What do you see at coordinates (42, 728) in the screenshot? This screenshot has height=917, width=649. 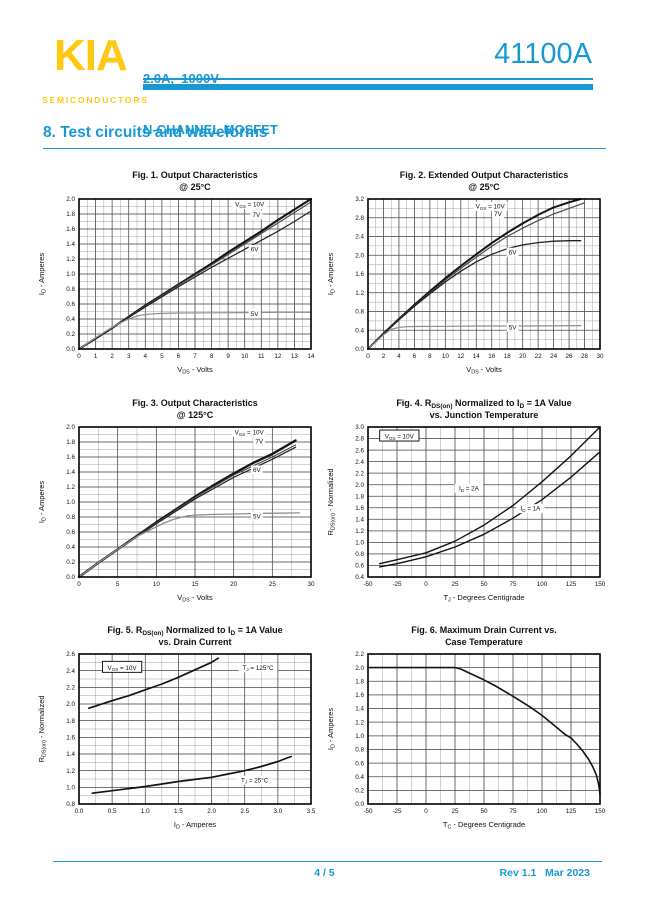 I see `svg-text: RDS(on) - Normalized` at bounding box center [42, 728].